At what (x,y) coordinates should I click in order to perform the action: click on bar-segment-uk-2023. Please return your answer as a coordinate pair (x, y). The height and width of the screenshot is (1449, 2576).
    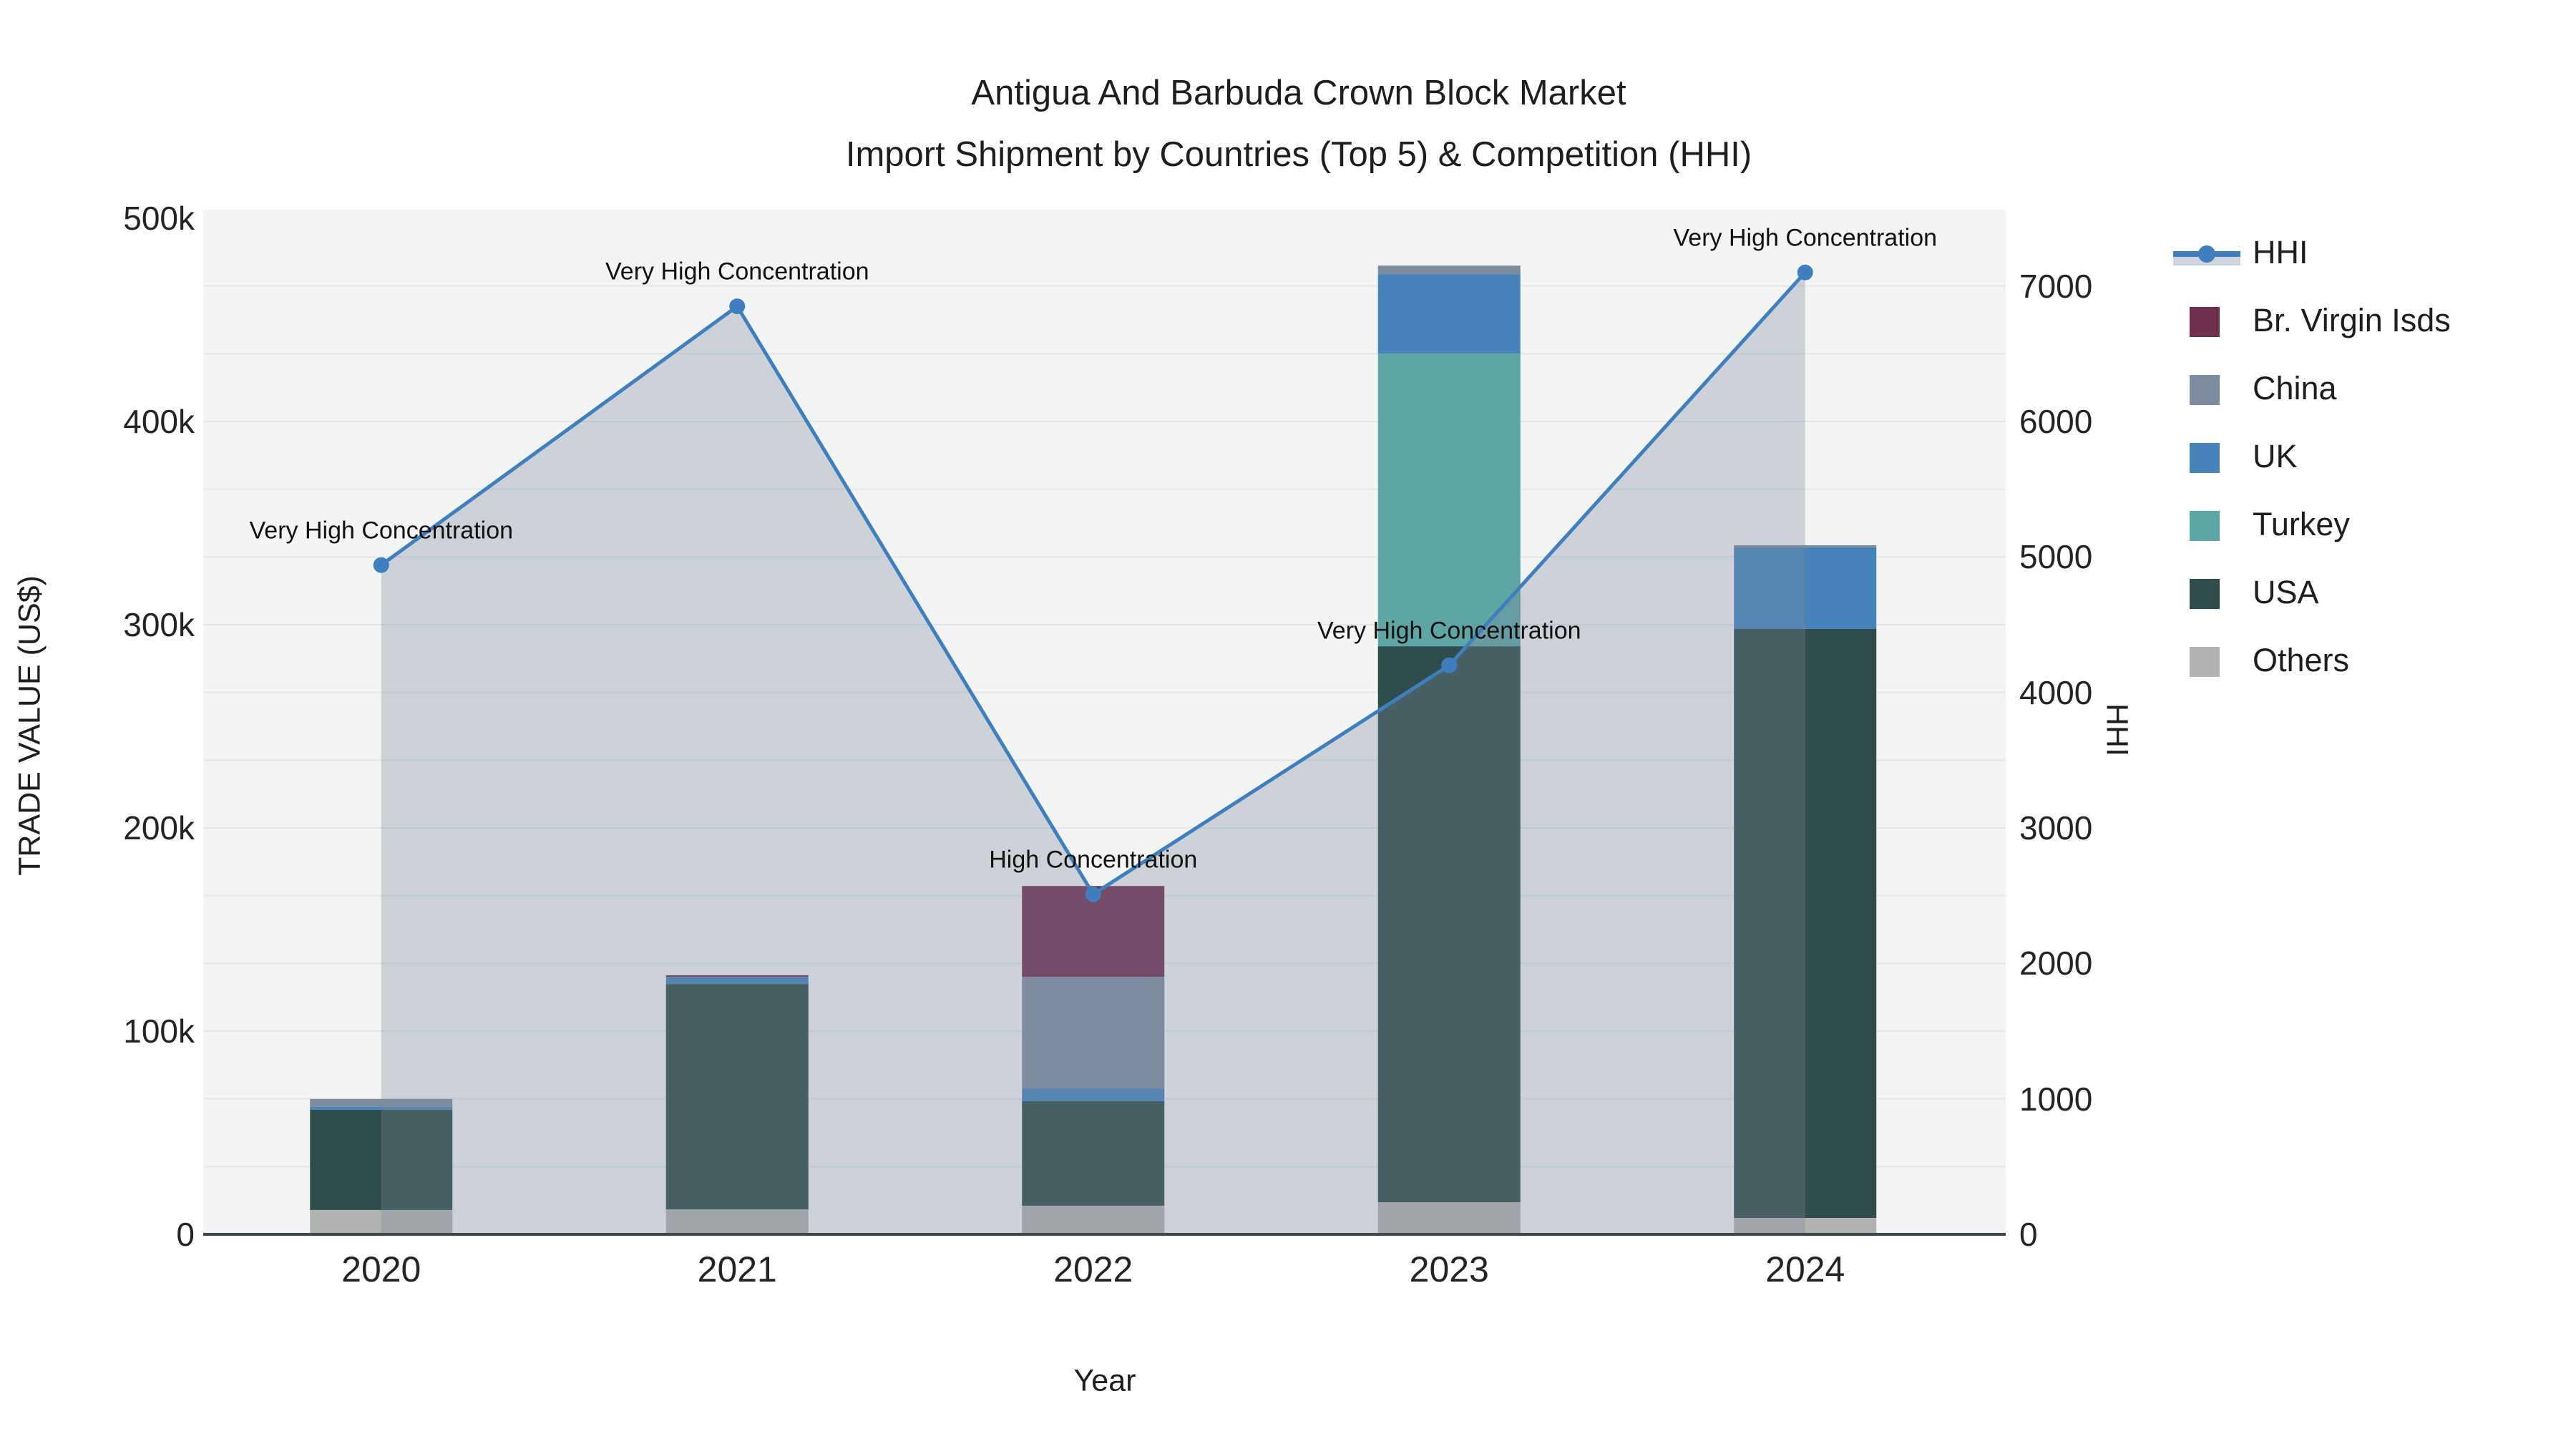
    Looking at the image, I should click on (1449, 314).